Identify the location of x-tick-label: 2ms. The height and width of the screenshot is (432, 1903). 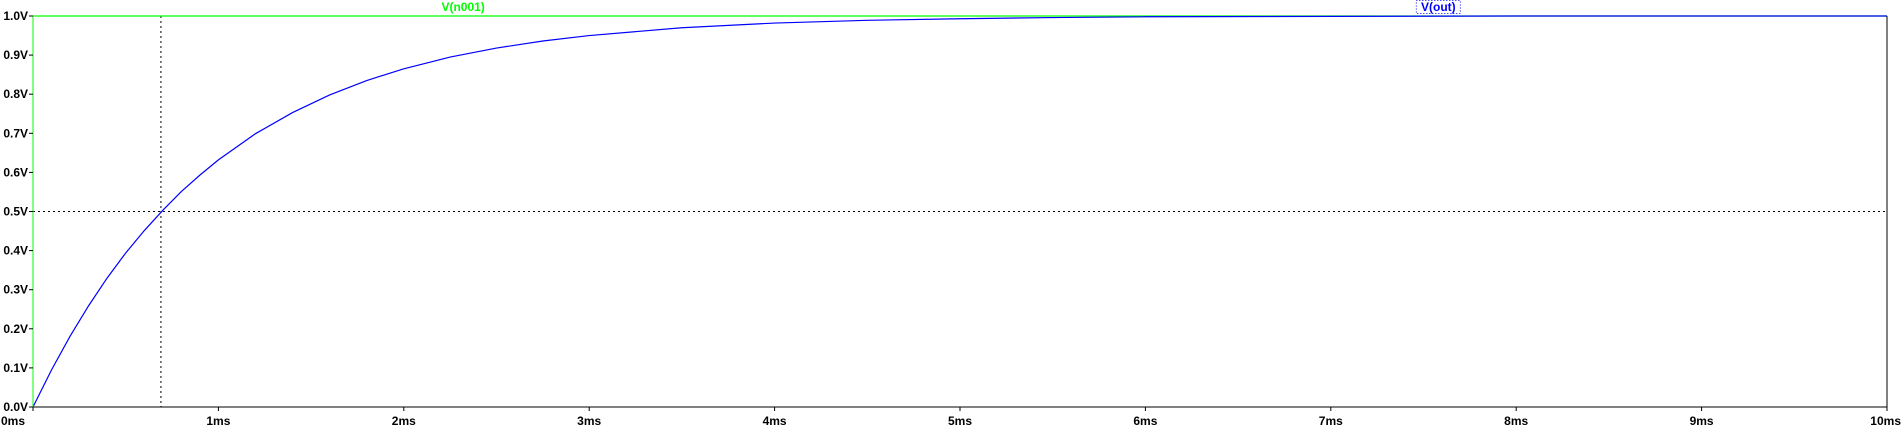
(404, 421).